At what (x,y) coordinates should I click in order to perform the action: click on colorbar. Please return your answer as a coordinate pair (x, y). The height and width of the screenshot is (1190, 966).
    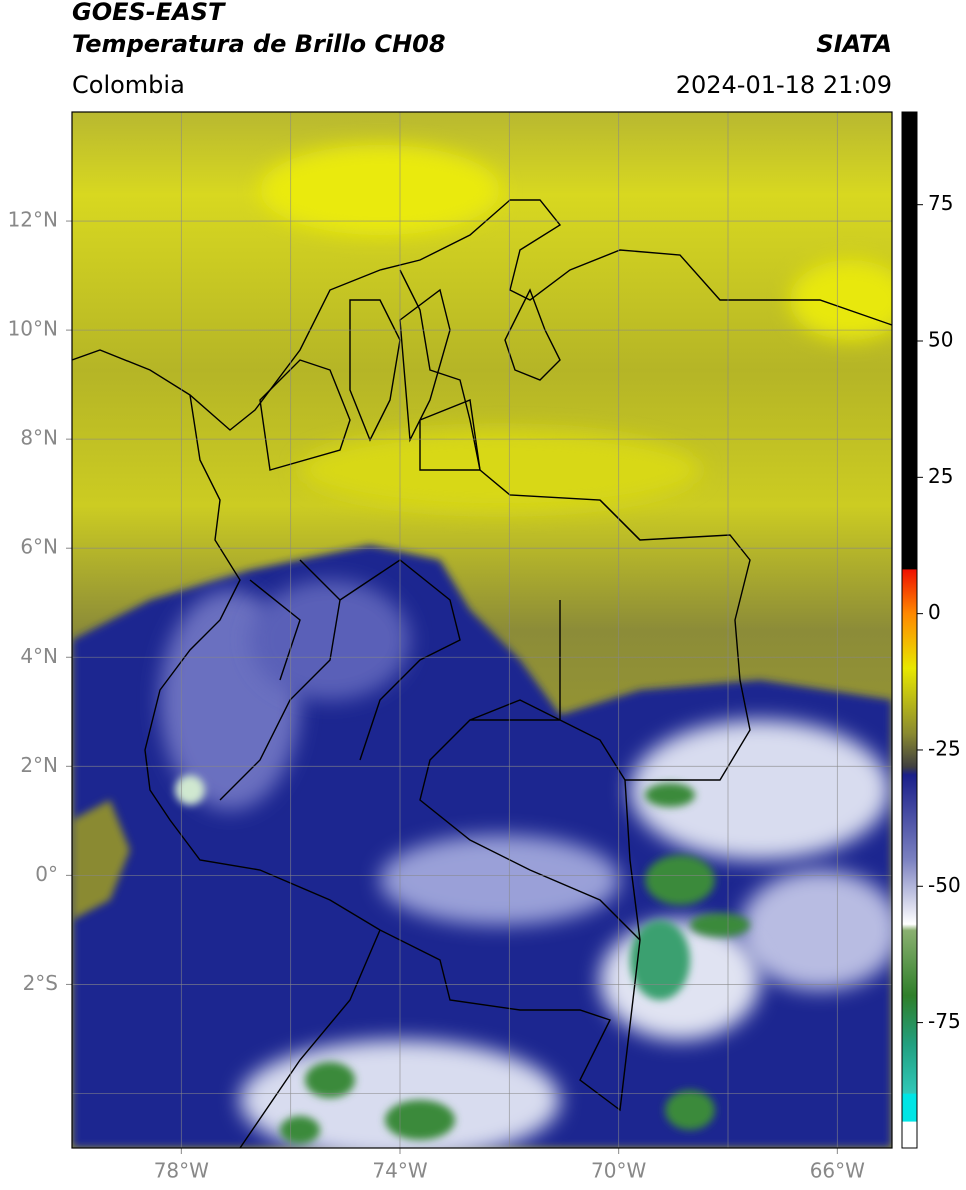
    Looking at the image, I should click on (909, 630).